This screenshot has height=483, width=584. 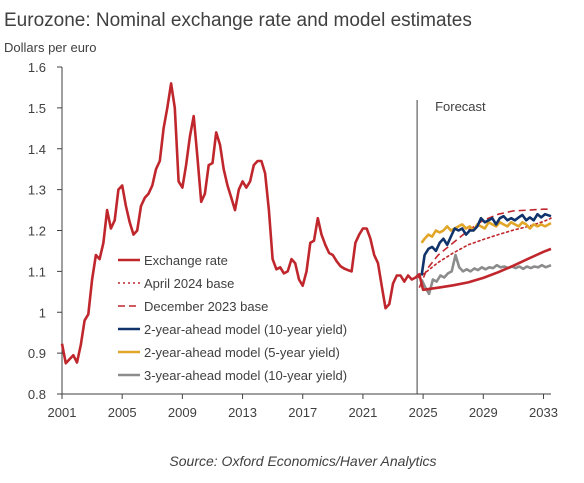 What do you see at coordinates (122, 412) in the screenshot?
I see `x-tick-label: 2005` at bounding box center [122, 412].